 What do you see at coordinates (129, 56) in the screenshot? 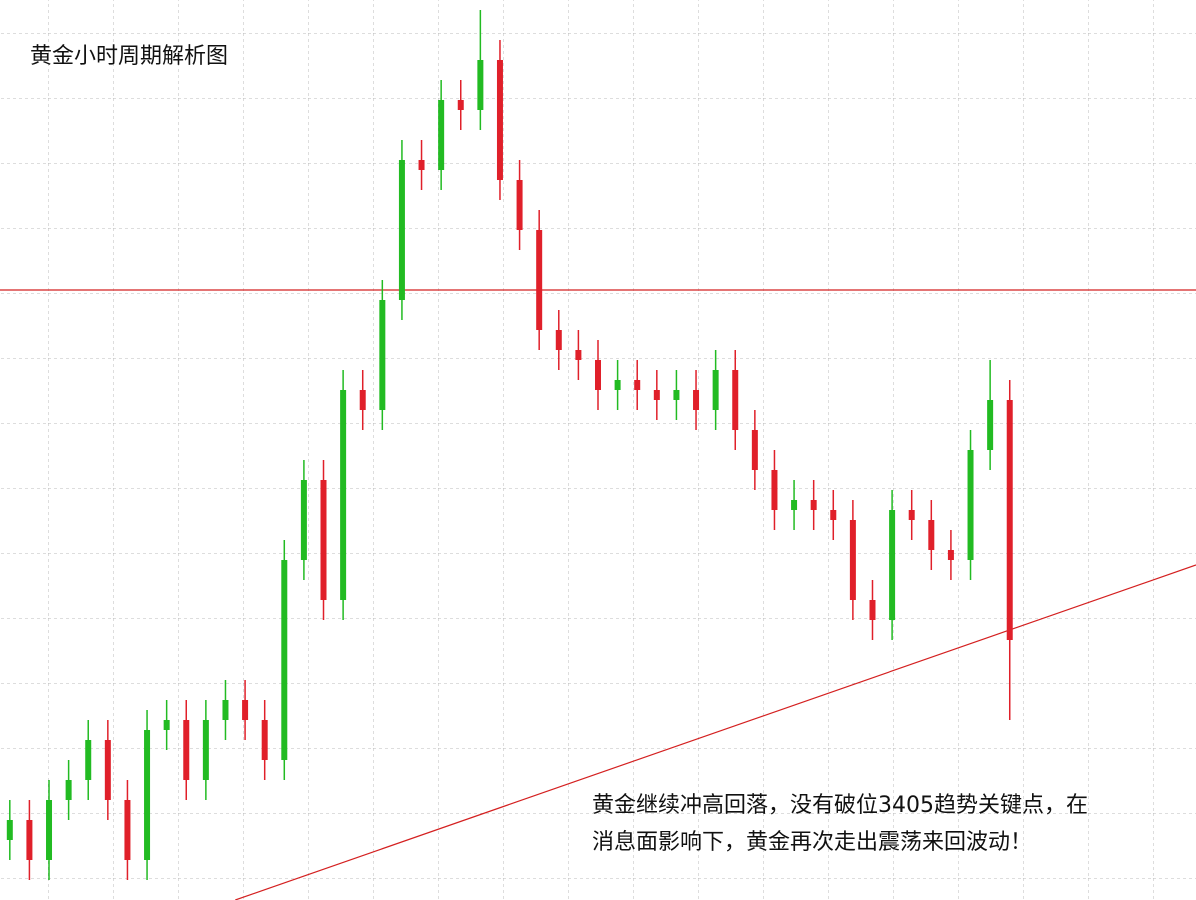
I see `chart-title: 黄金小时周期解析图` at bounding box center [129, 56].